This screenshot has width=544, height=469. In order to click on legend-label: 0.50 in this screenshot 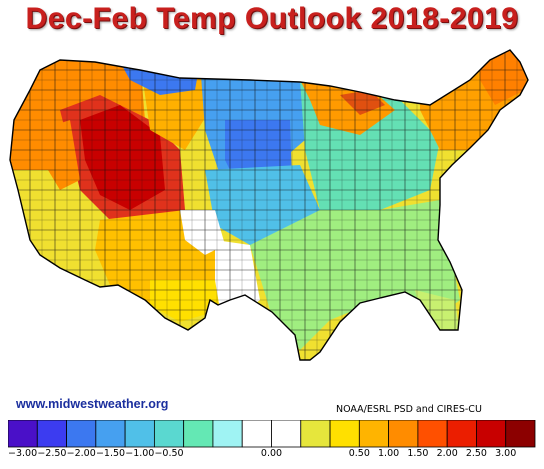, I will do `click(359, 453)`.